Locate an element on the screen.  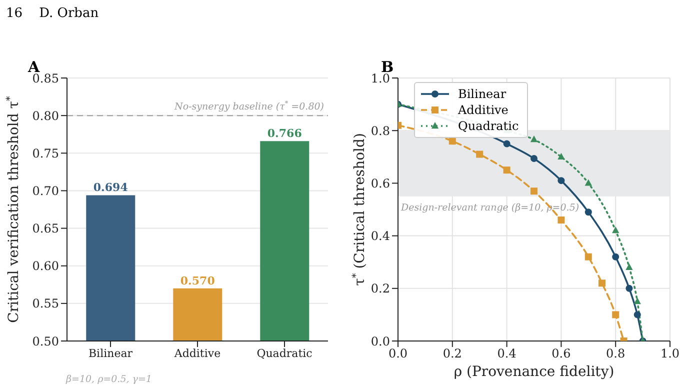
x-tick-label: 0.8 is located at coordinates (616, 353).